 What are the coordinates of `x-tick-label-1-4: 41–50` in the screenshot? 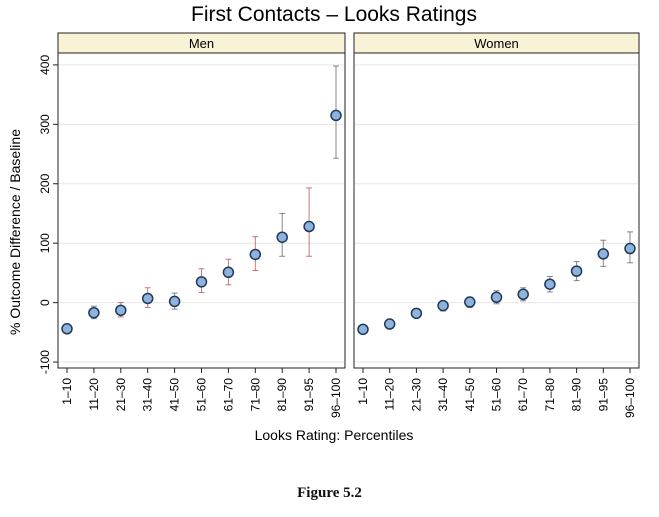 It's located at (470, 395).